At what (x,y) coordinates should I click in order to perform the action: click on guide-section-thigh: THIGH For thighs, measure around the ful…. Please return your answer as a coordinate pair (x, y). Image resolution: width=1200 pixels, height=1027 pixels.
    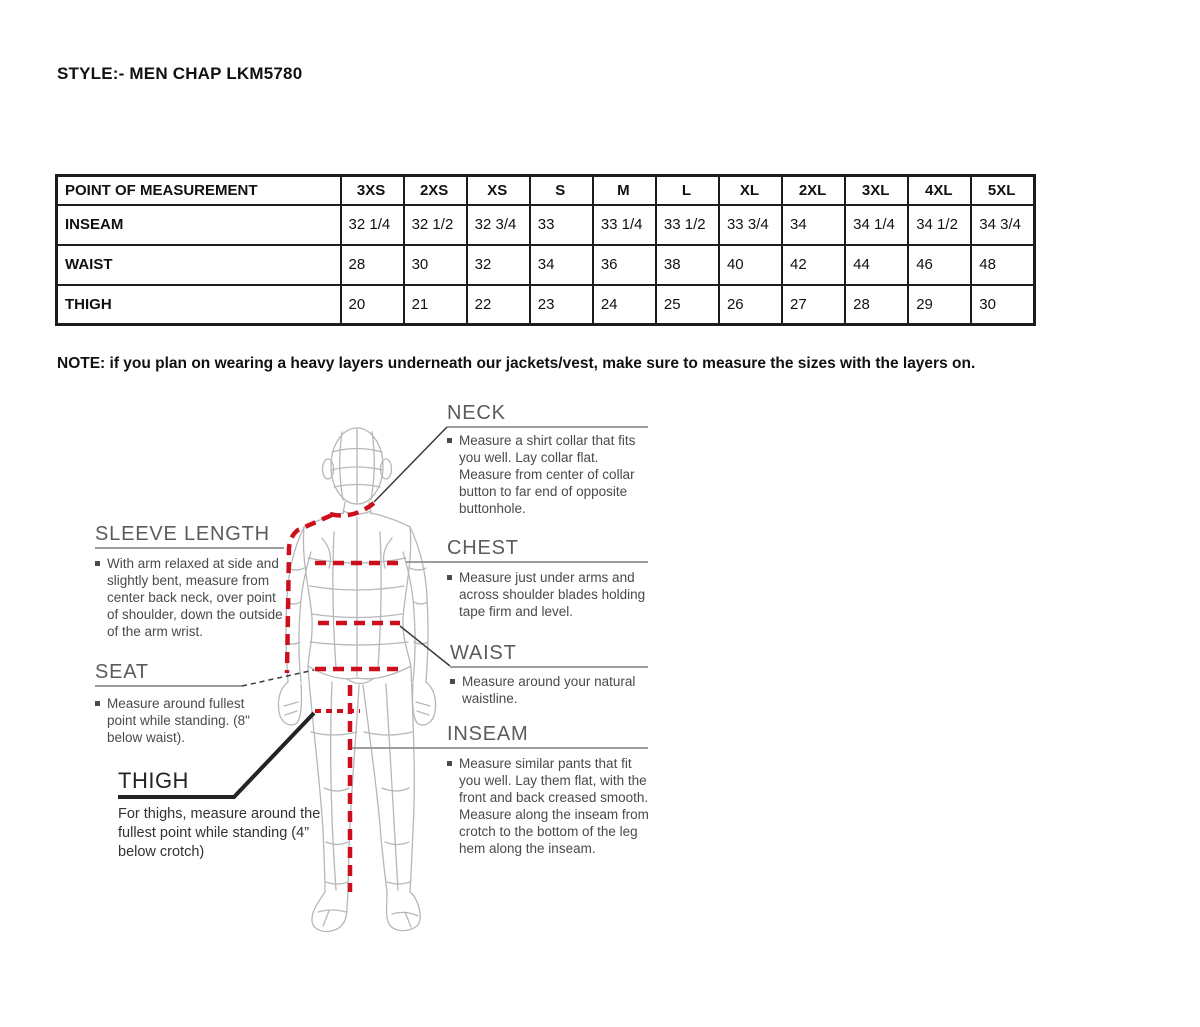
    Looking at the image, I should click on (229, 816).